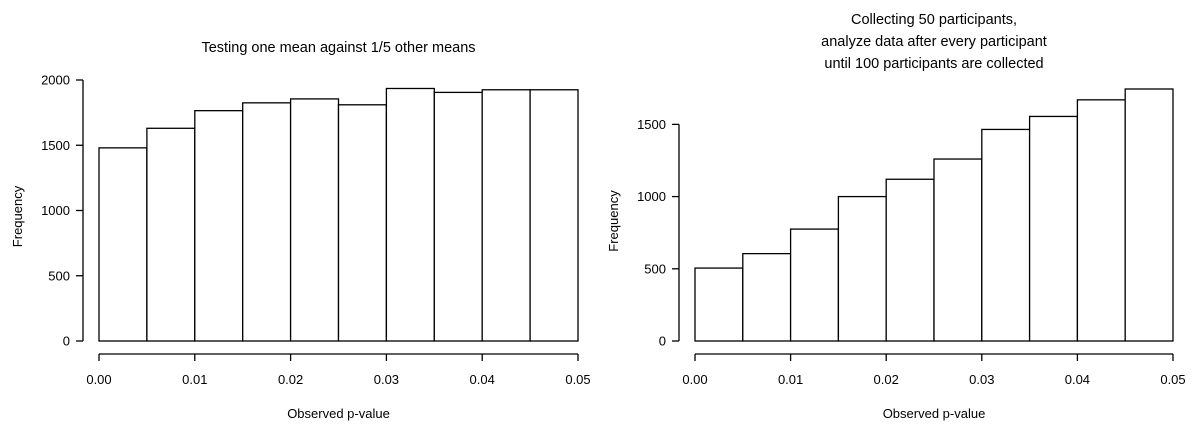 The height and width of the screenshot is (431, 1193). I want to click on chart-title: Testing one mean against 1/5 other means, so click(338, 48).